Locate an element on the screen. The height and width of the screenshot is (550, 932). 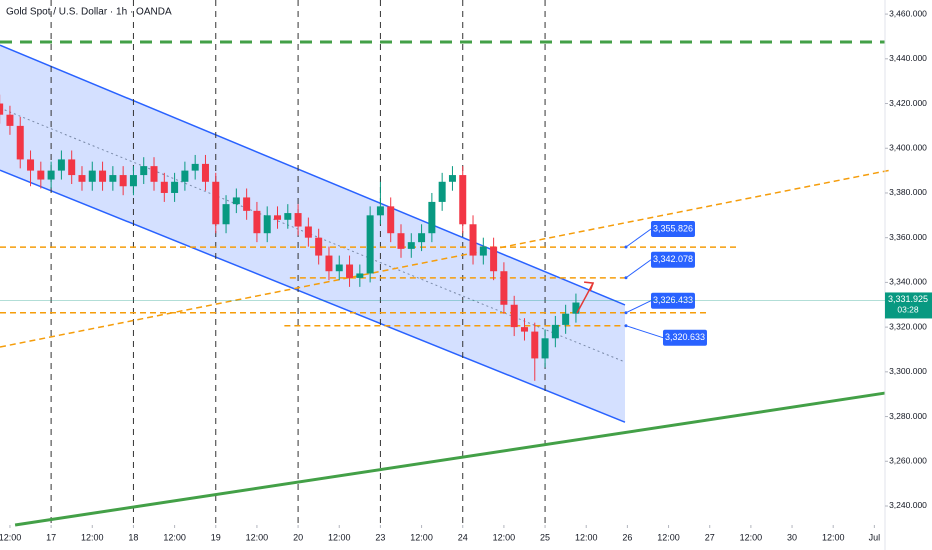
countdown-label: 03:28 is located at coordinates (908, 310).